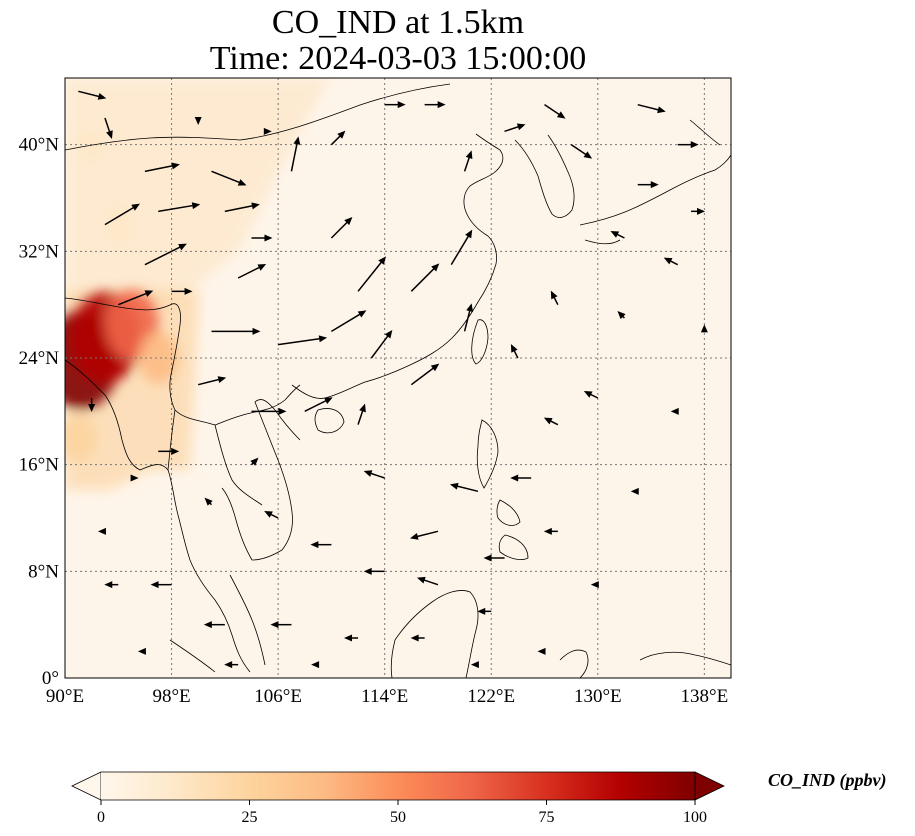 The width and height of the screenshot is (915, 836). I want to click on colorbar-tick-label: 0, so click(101, 817).